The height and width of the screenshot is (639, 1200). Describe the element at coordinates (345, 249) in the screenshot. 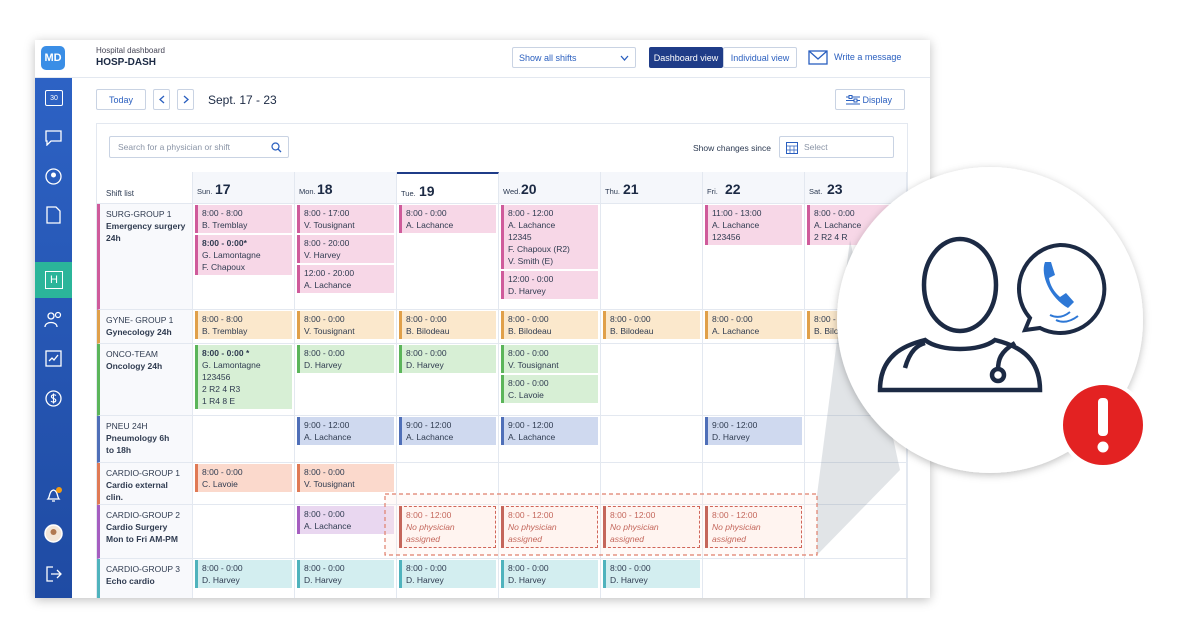

I see `shift-block: 8:00 - 20:00 V. Harvey` at that location.